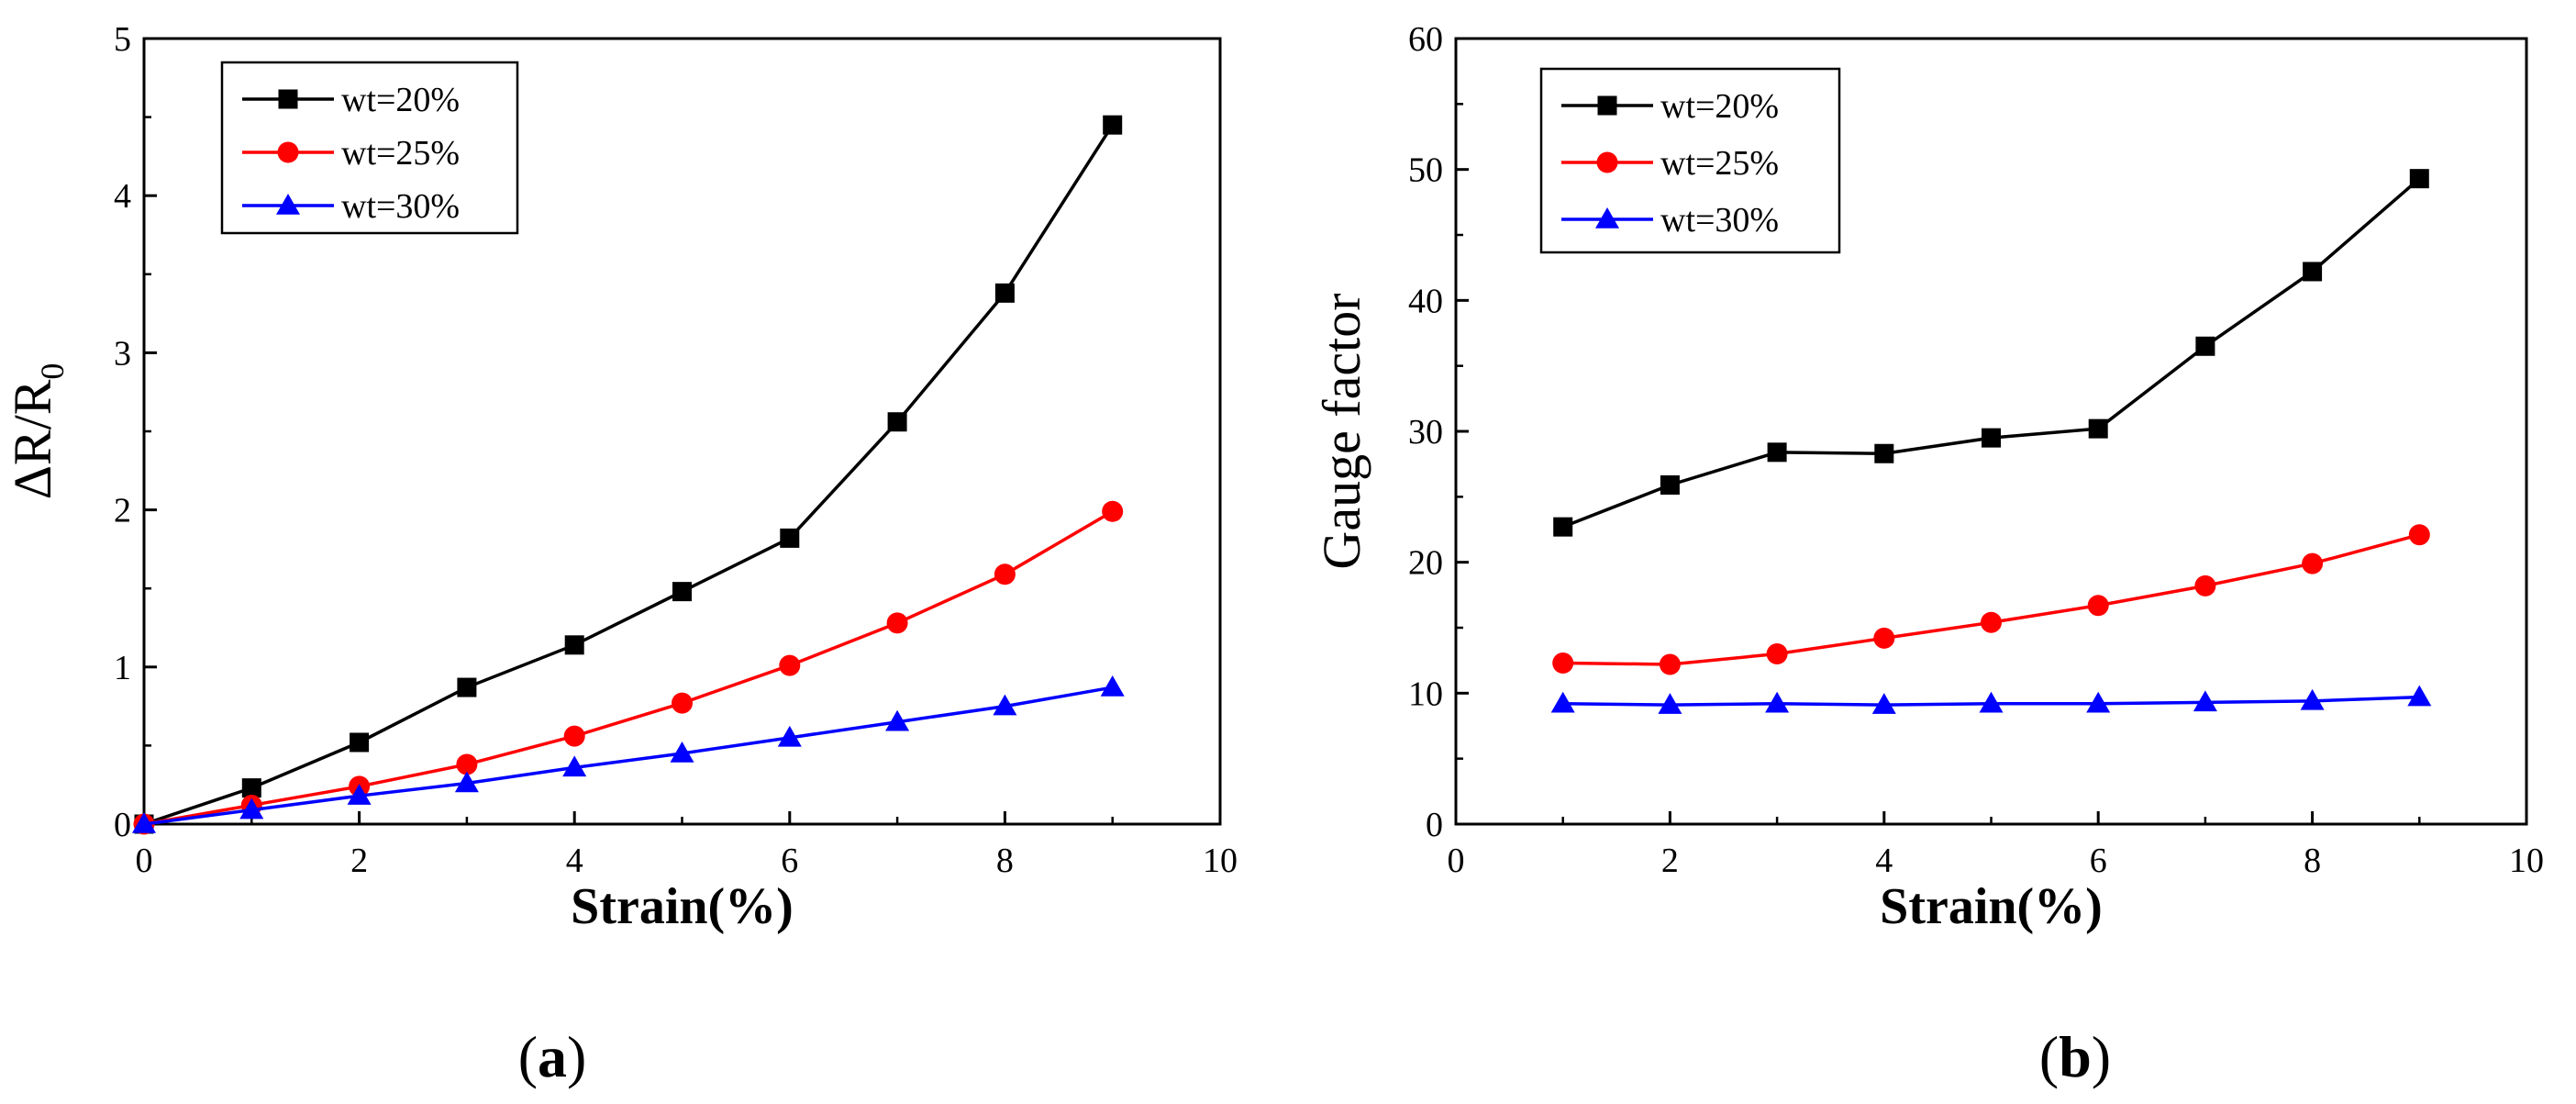 The width and height of the screenshot is (2576, 1104). Describe the element at coordinates (122, 511) in the screenshot. I see `y-tick-label: 2` at that location.